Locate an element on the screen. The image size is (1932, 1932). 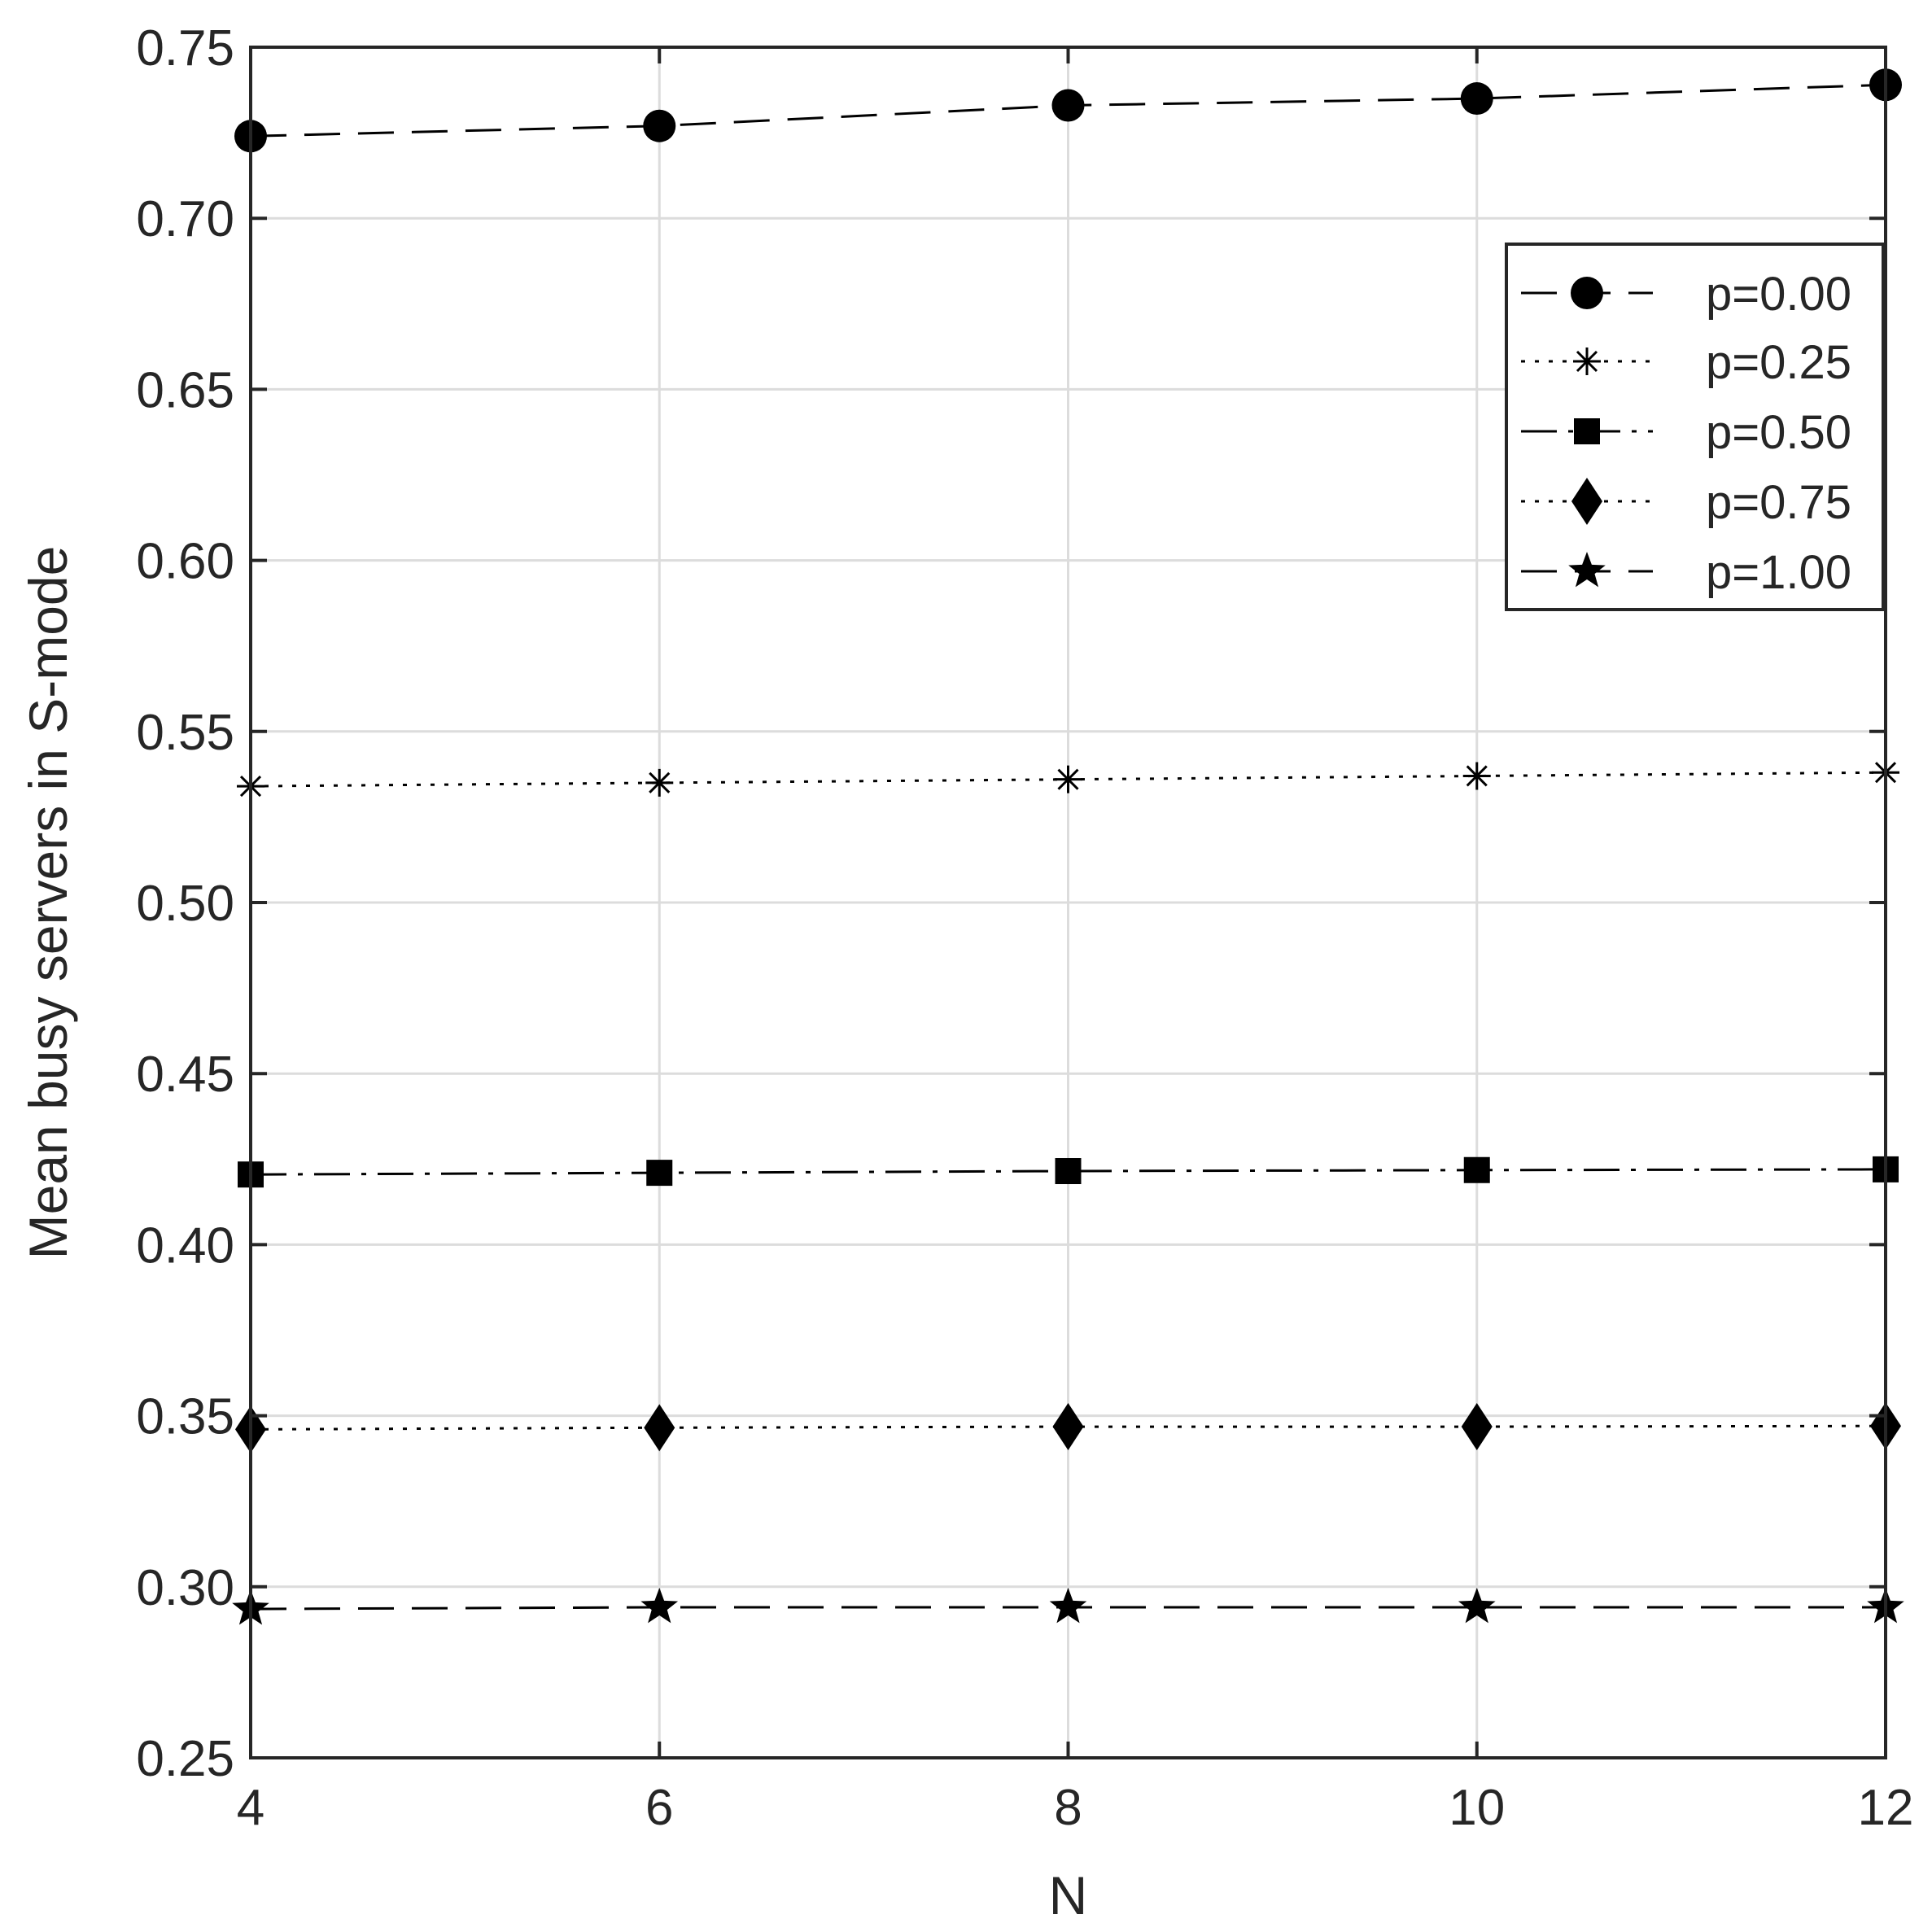
legend-label: p=0.00 is located at coordinates (1778, 294).